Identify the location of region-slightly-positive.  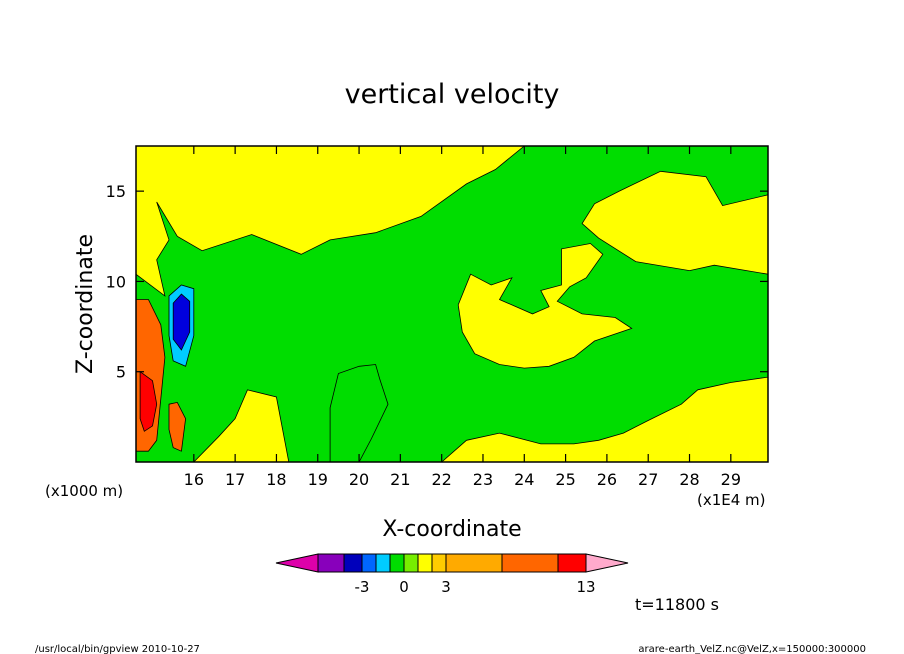
(545, 306).